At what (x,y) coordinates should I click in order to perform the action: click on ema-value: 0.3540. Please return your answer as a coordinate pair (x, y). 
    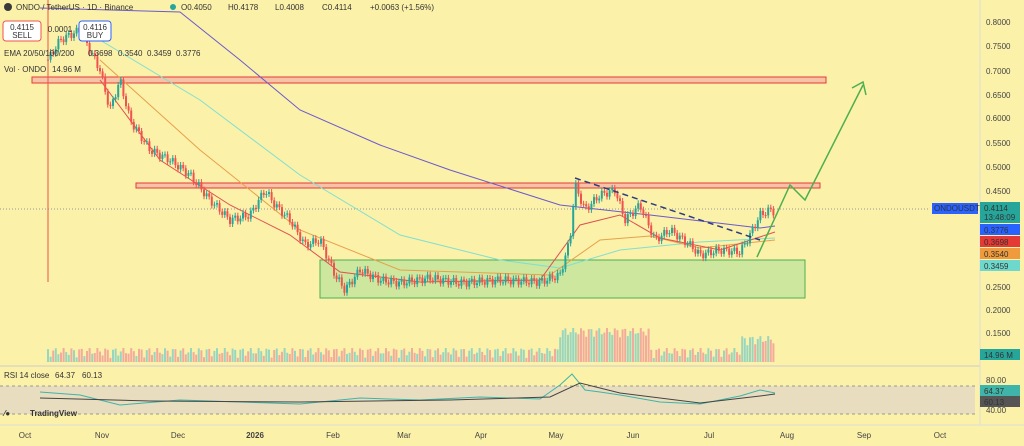
    Looking at the image, I should click on (130, 53).